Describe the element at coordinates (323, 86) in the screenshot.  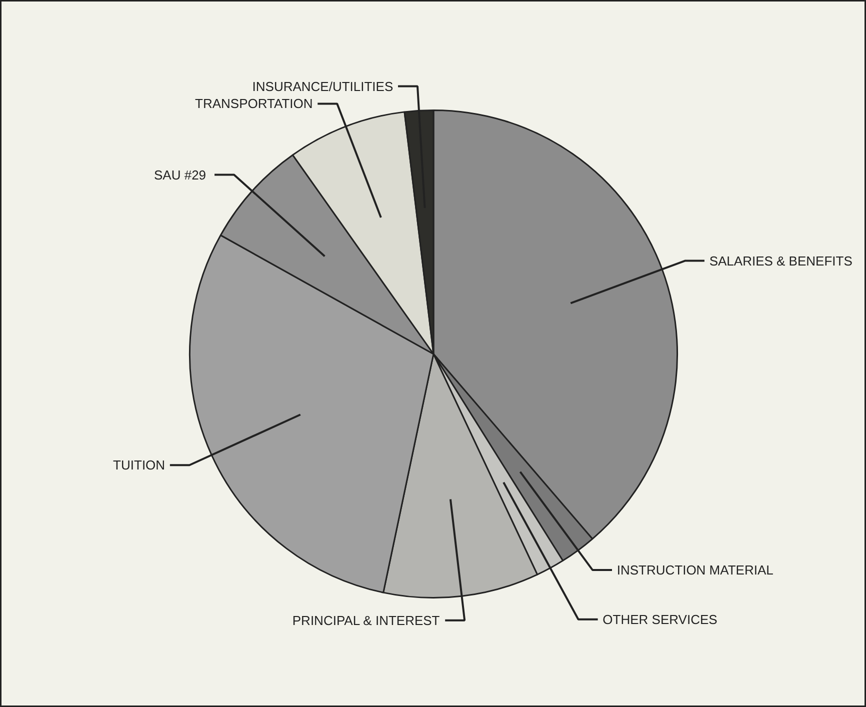
I see `slice-label: INSURANCE/UTILITIES` at that location.